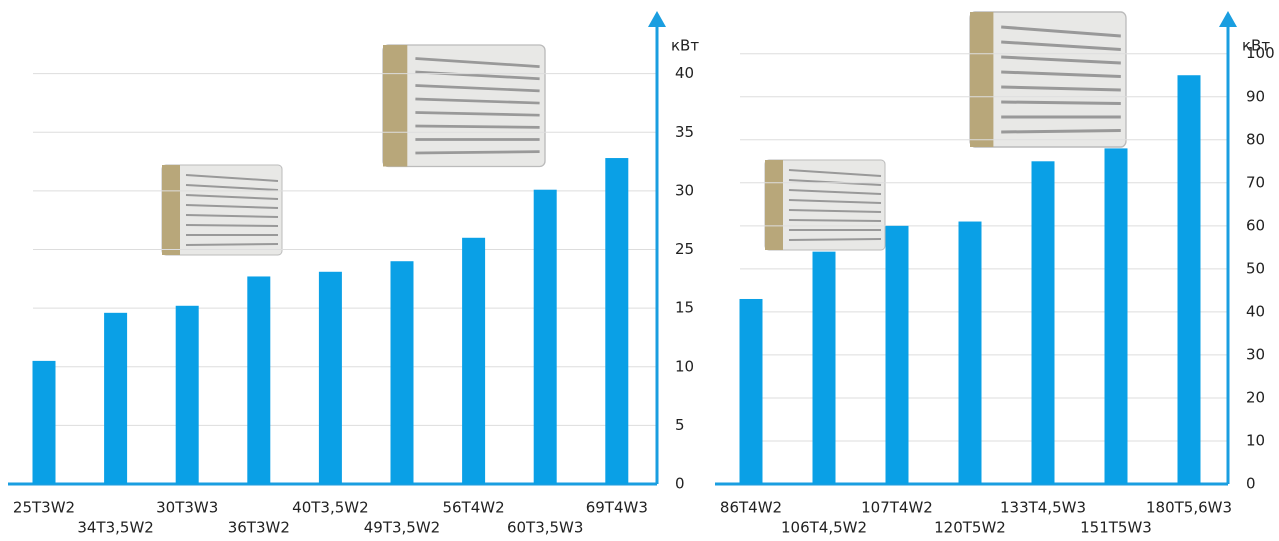  I want to click on x-tick-label: 25T3W2, so click(44, 508).